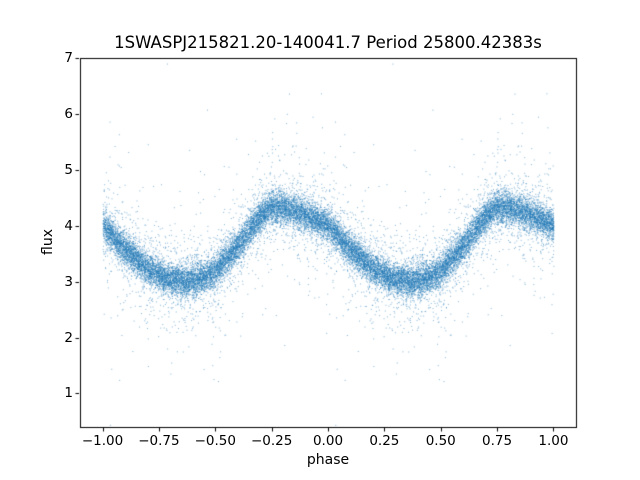  Describe the element at coordinates (68, 113) in the screenshot. I see `y-tick-label: 6` at that location.